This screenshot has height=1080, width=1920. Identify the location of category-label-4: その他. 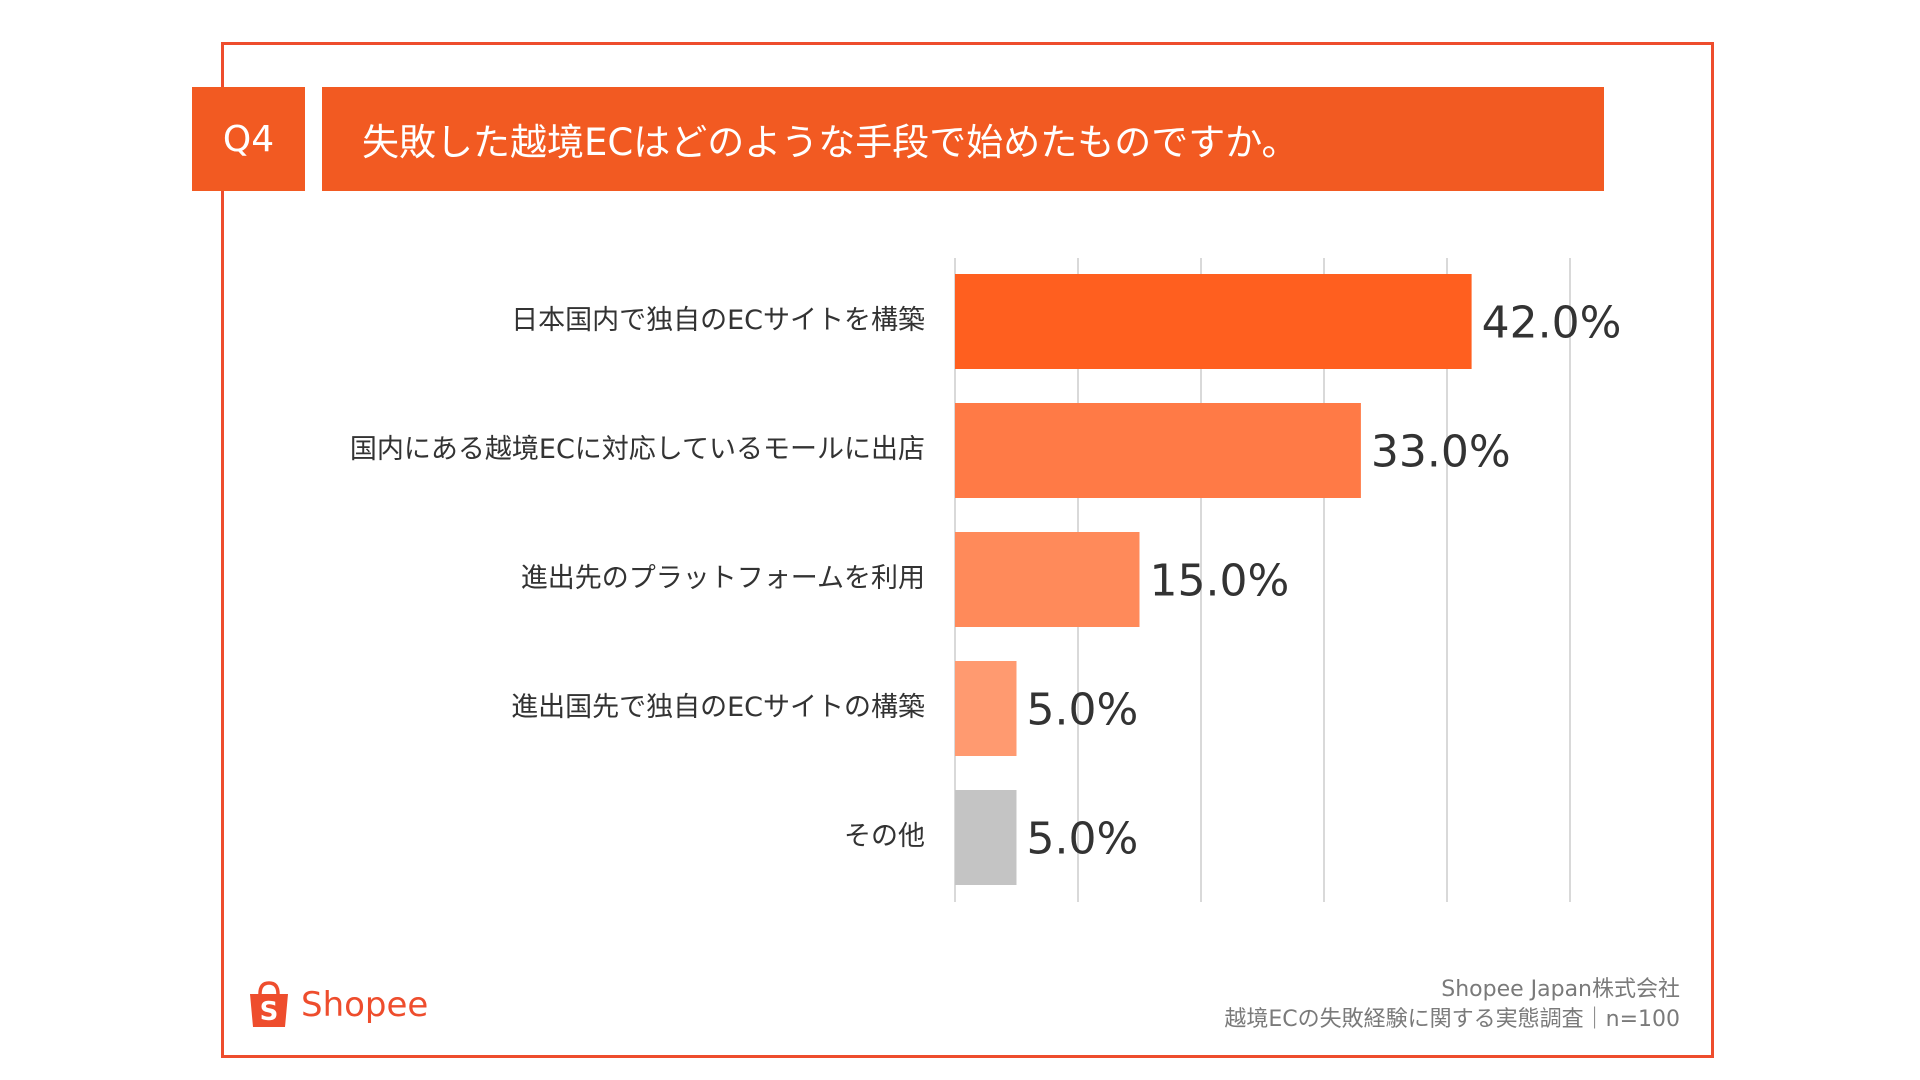
(884, 836).